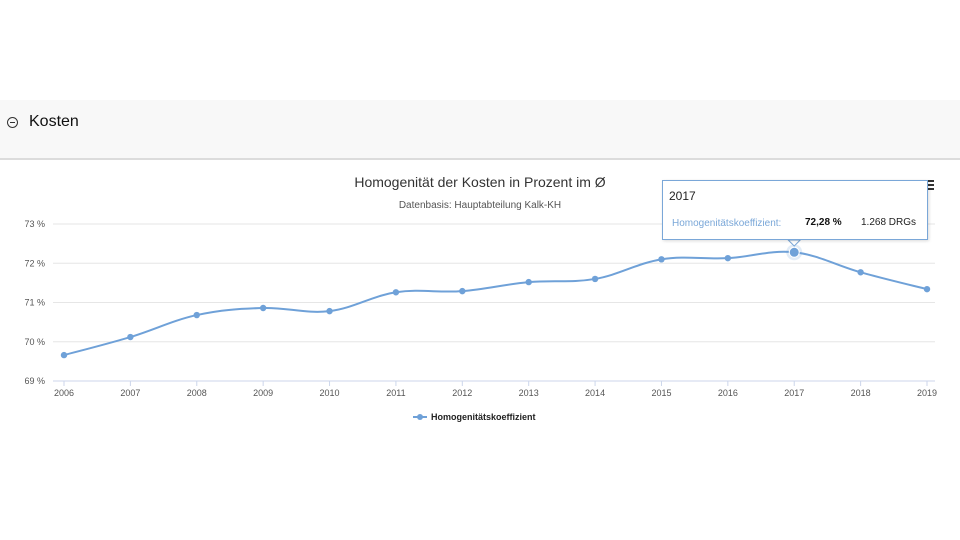  I want to click on svg-text: 2009, so click(263, 393).